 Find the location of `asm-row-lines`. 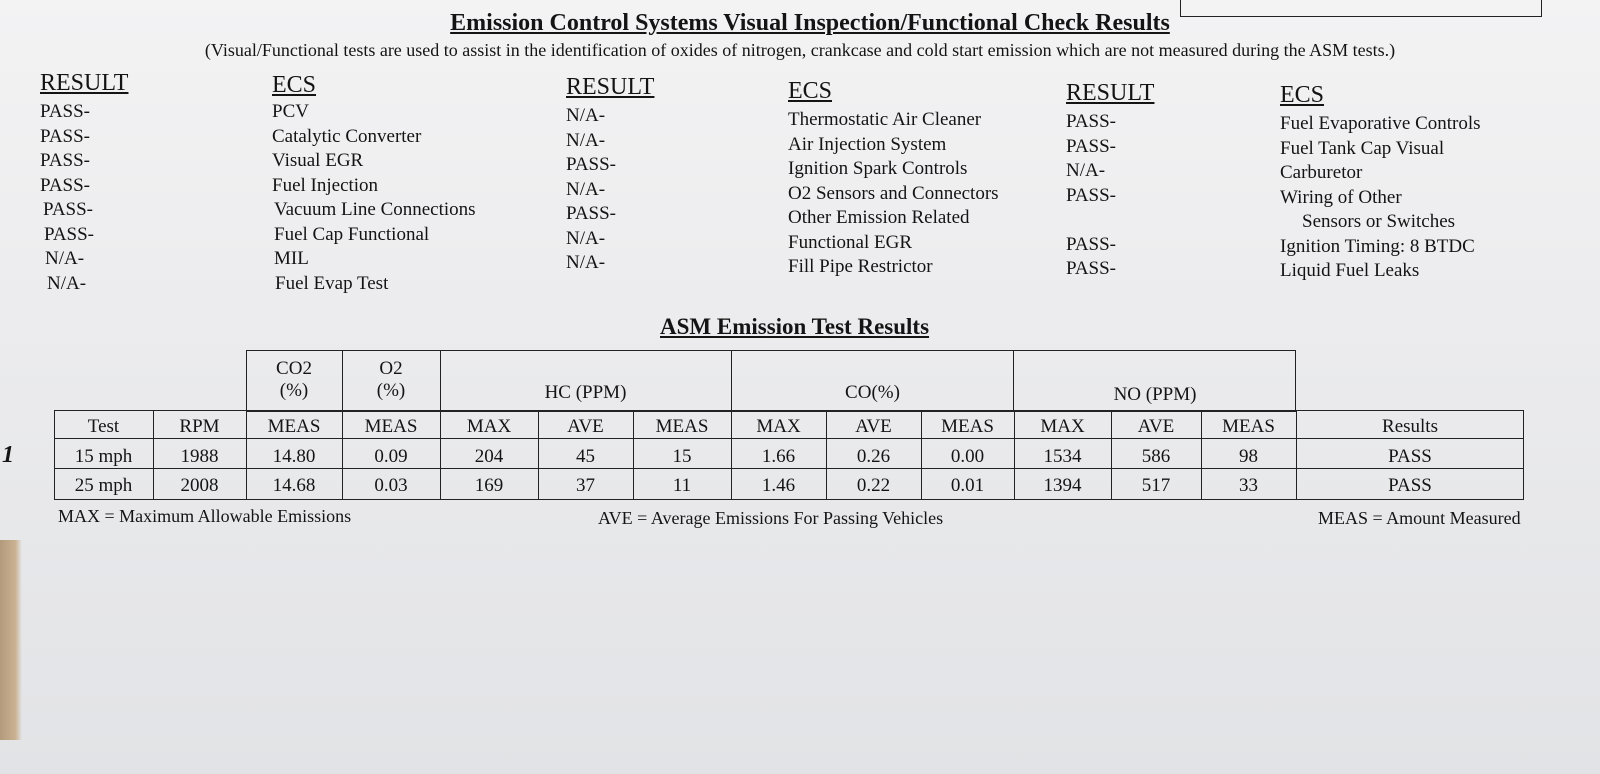

asm-row-lines is located at coordinates (789, 453).